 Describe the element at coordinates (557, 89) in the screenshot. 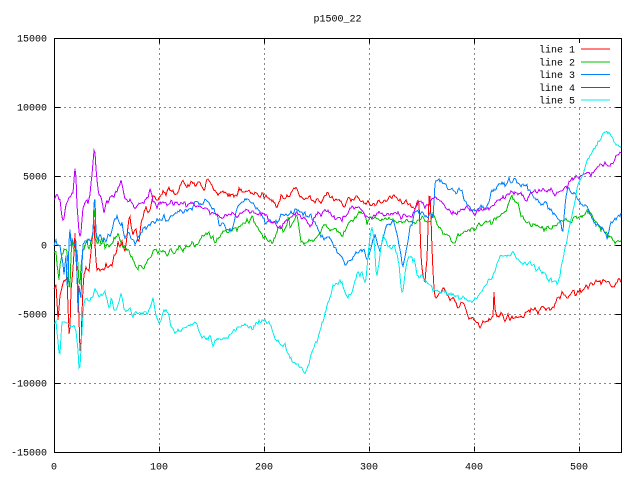

I see `svg-text: line 4` at that location.